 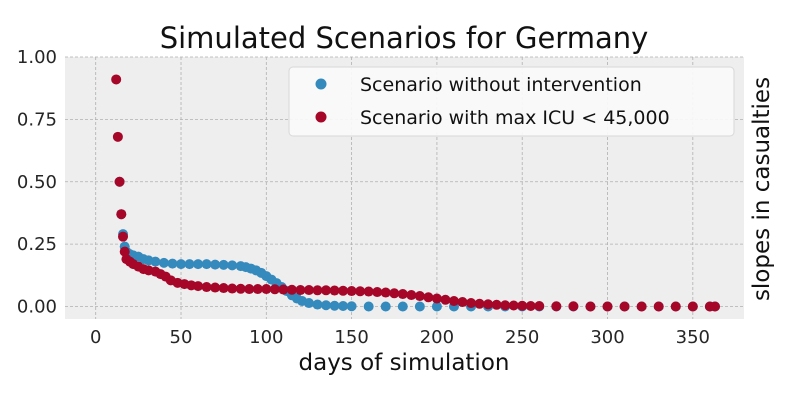 What do you see at coordinates (404, 363) in the screenshot?
I see `x-axis-label: days of simulation` at bounding box center [404, 363].